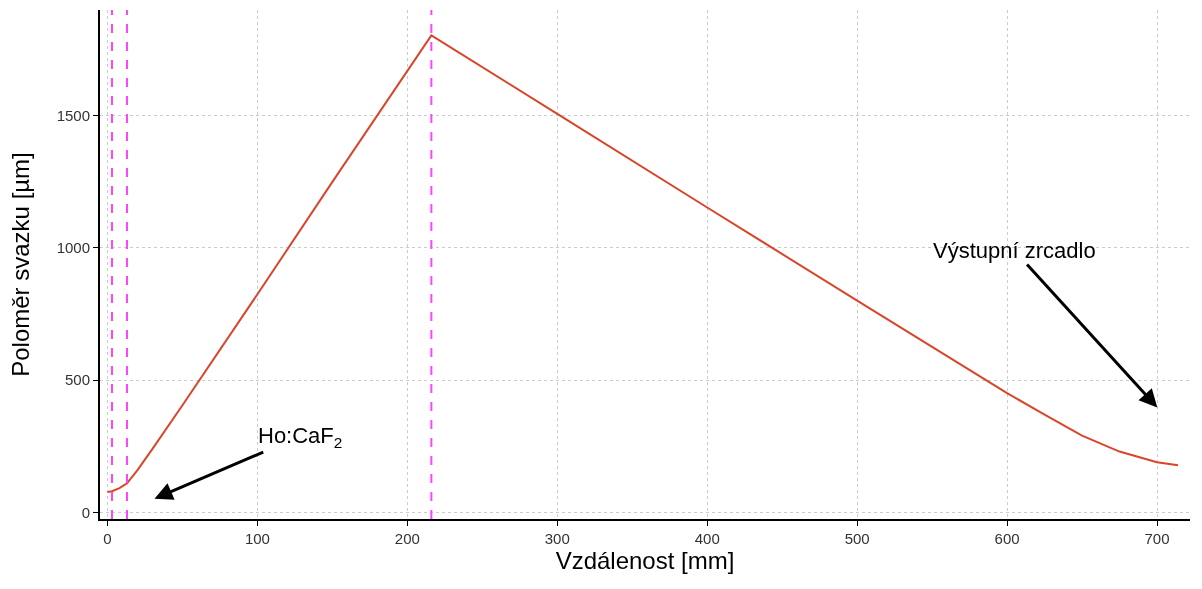 The width and height of the screenshot is (1202, 589). What do you see at coordinates (1014, 250) in the screenshot?
I see `annotation: Výstupní zrcadlo` at bounding box center [1014, 250].